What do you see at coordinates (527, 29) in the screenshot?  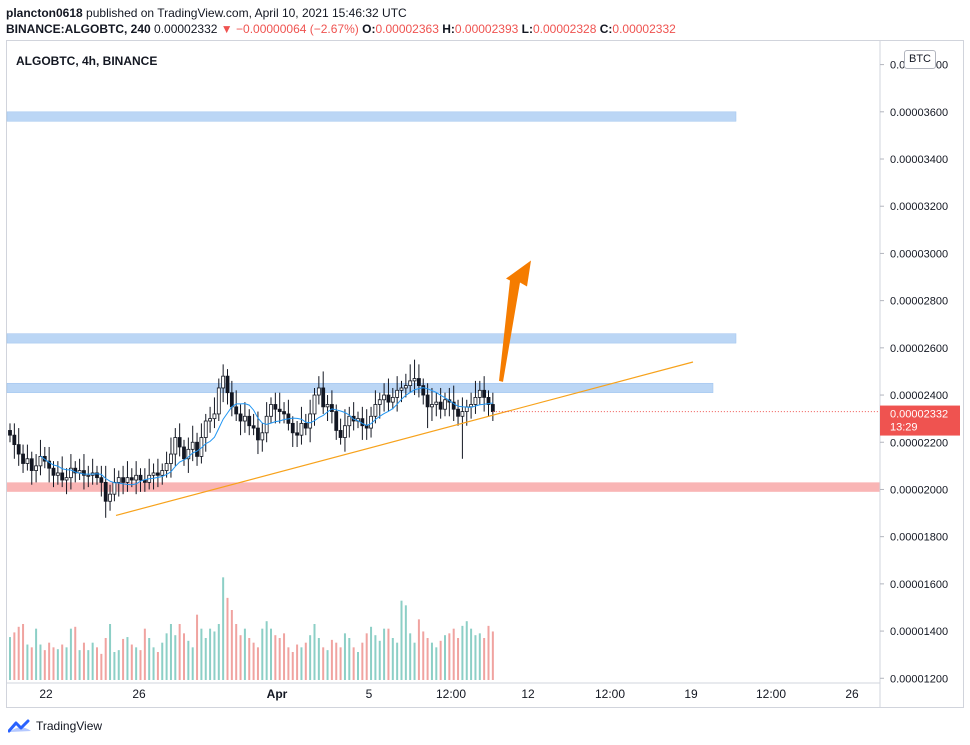 I see `low-label: L:` at bounding box center [527, 29].